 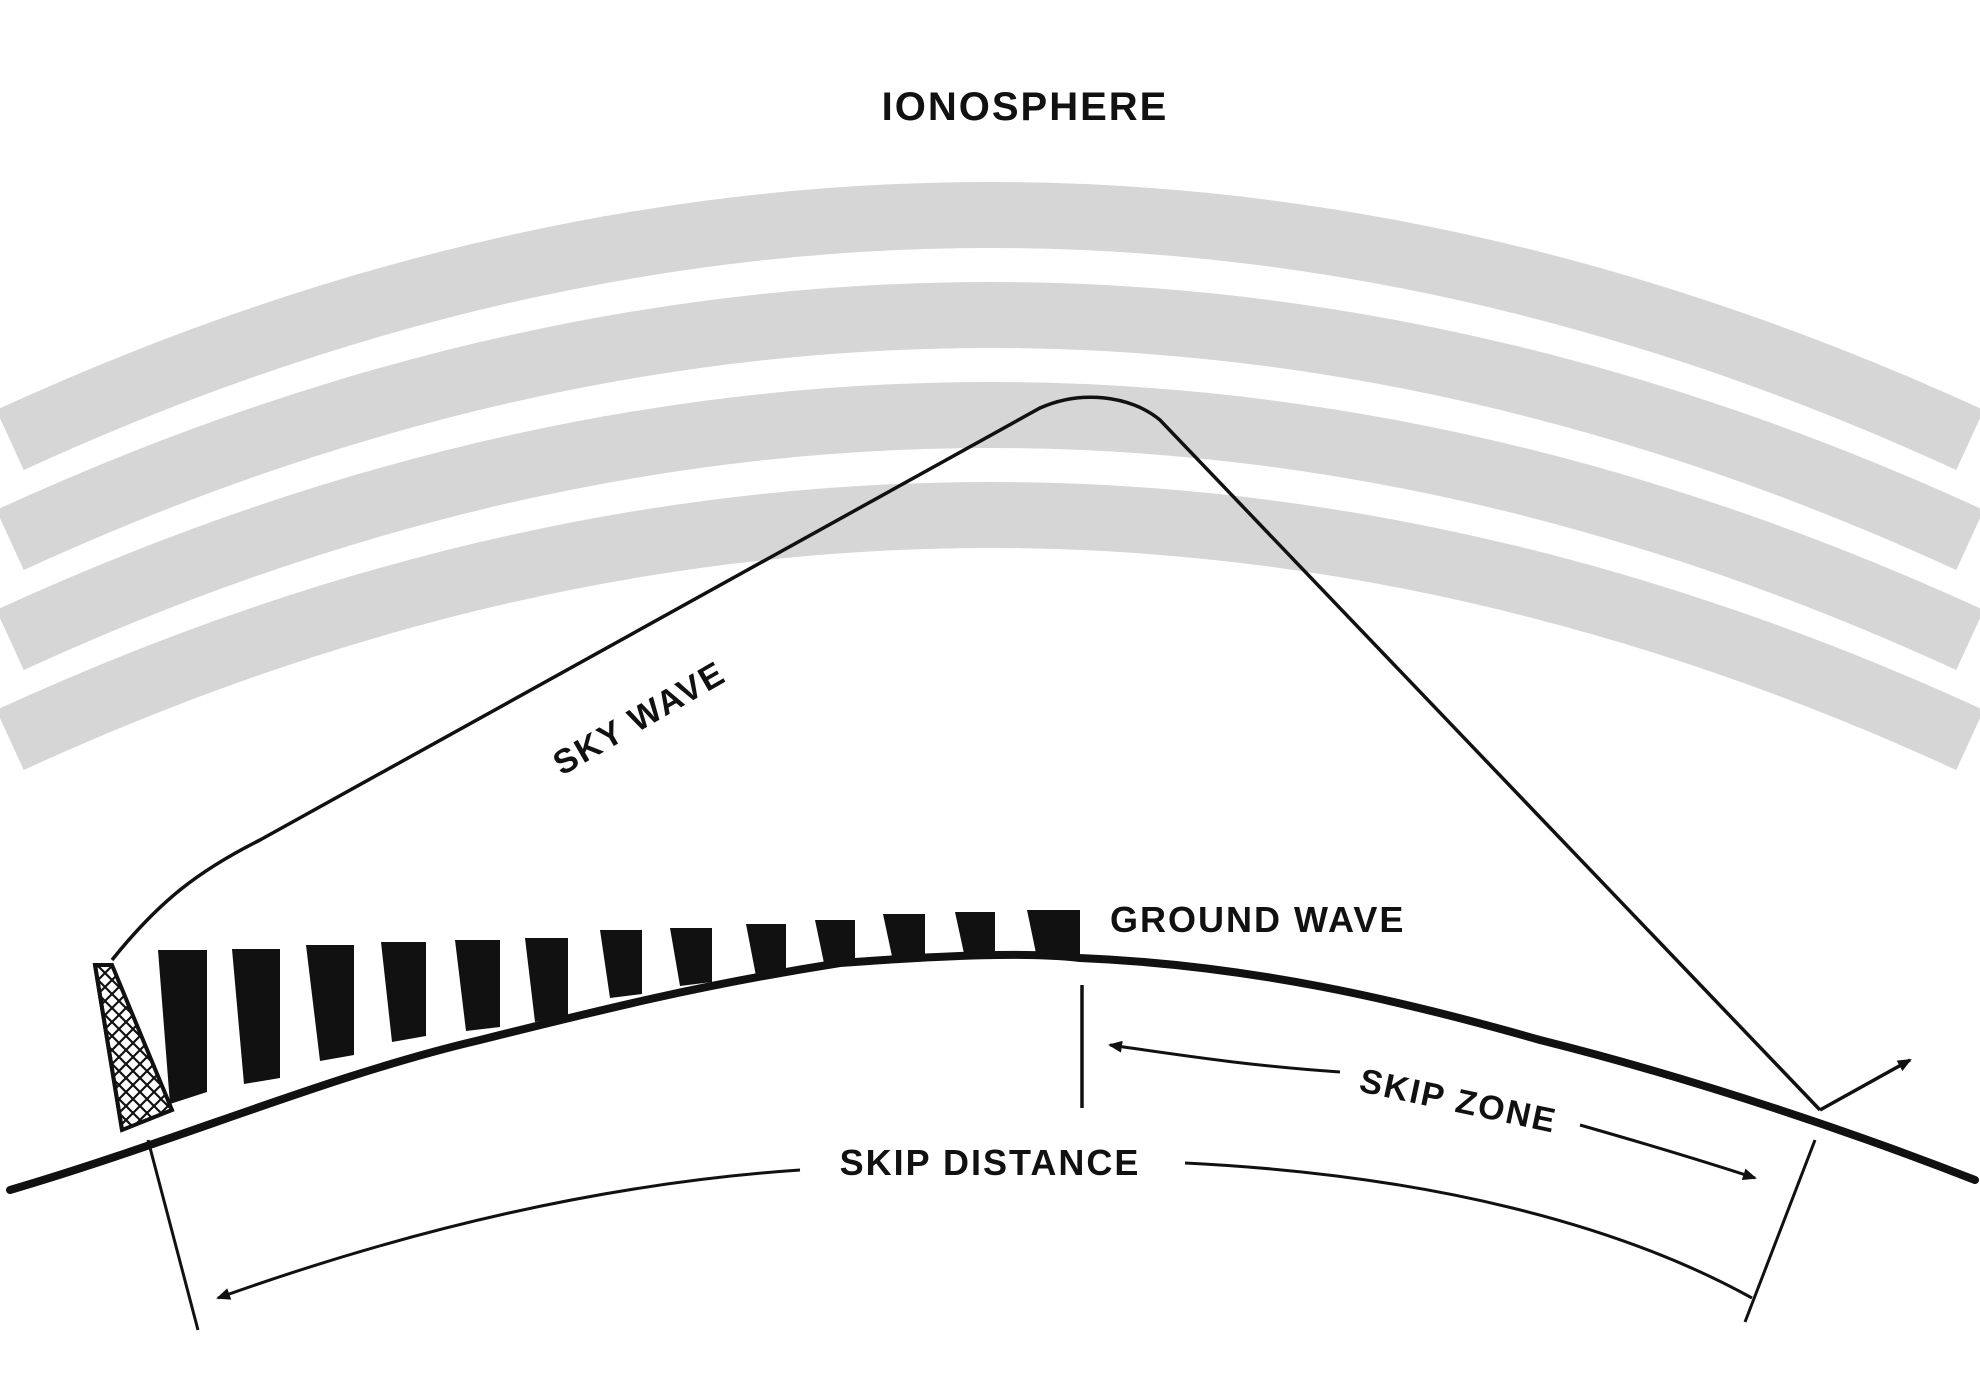 I want to click on arrow-up-right-icon, so click(x=1865, y=1085).